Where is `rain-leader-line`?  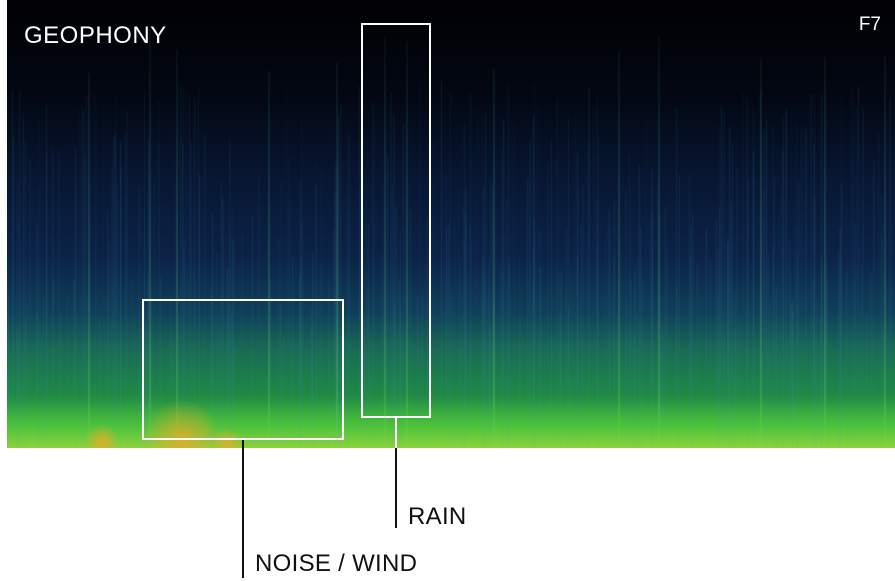 rain-leader-line is located at coordinates (396, 488).